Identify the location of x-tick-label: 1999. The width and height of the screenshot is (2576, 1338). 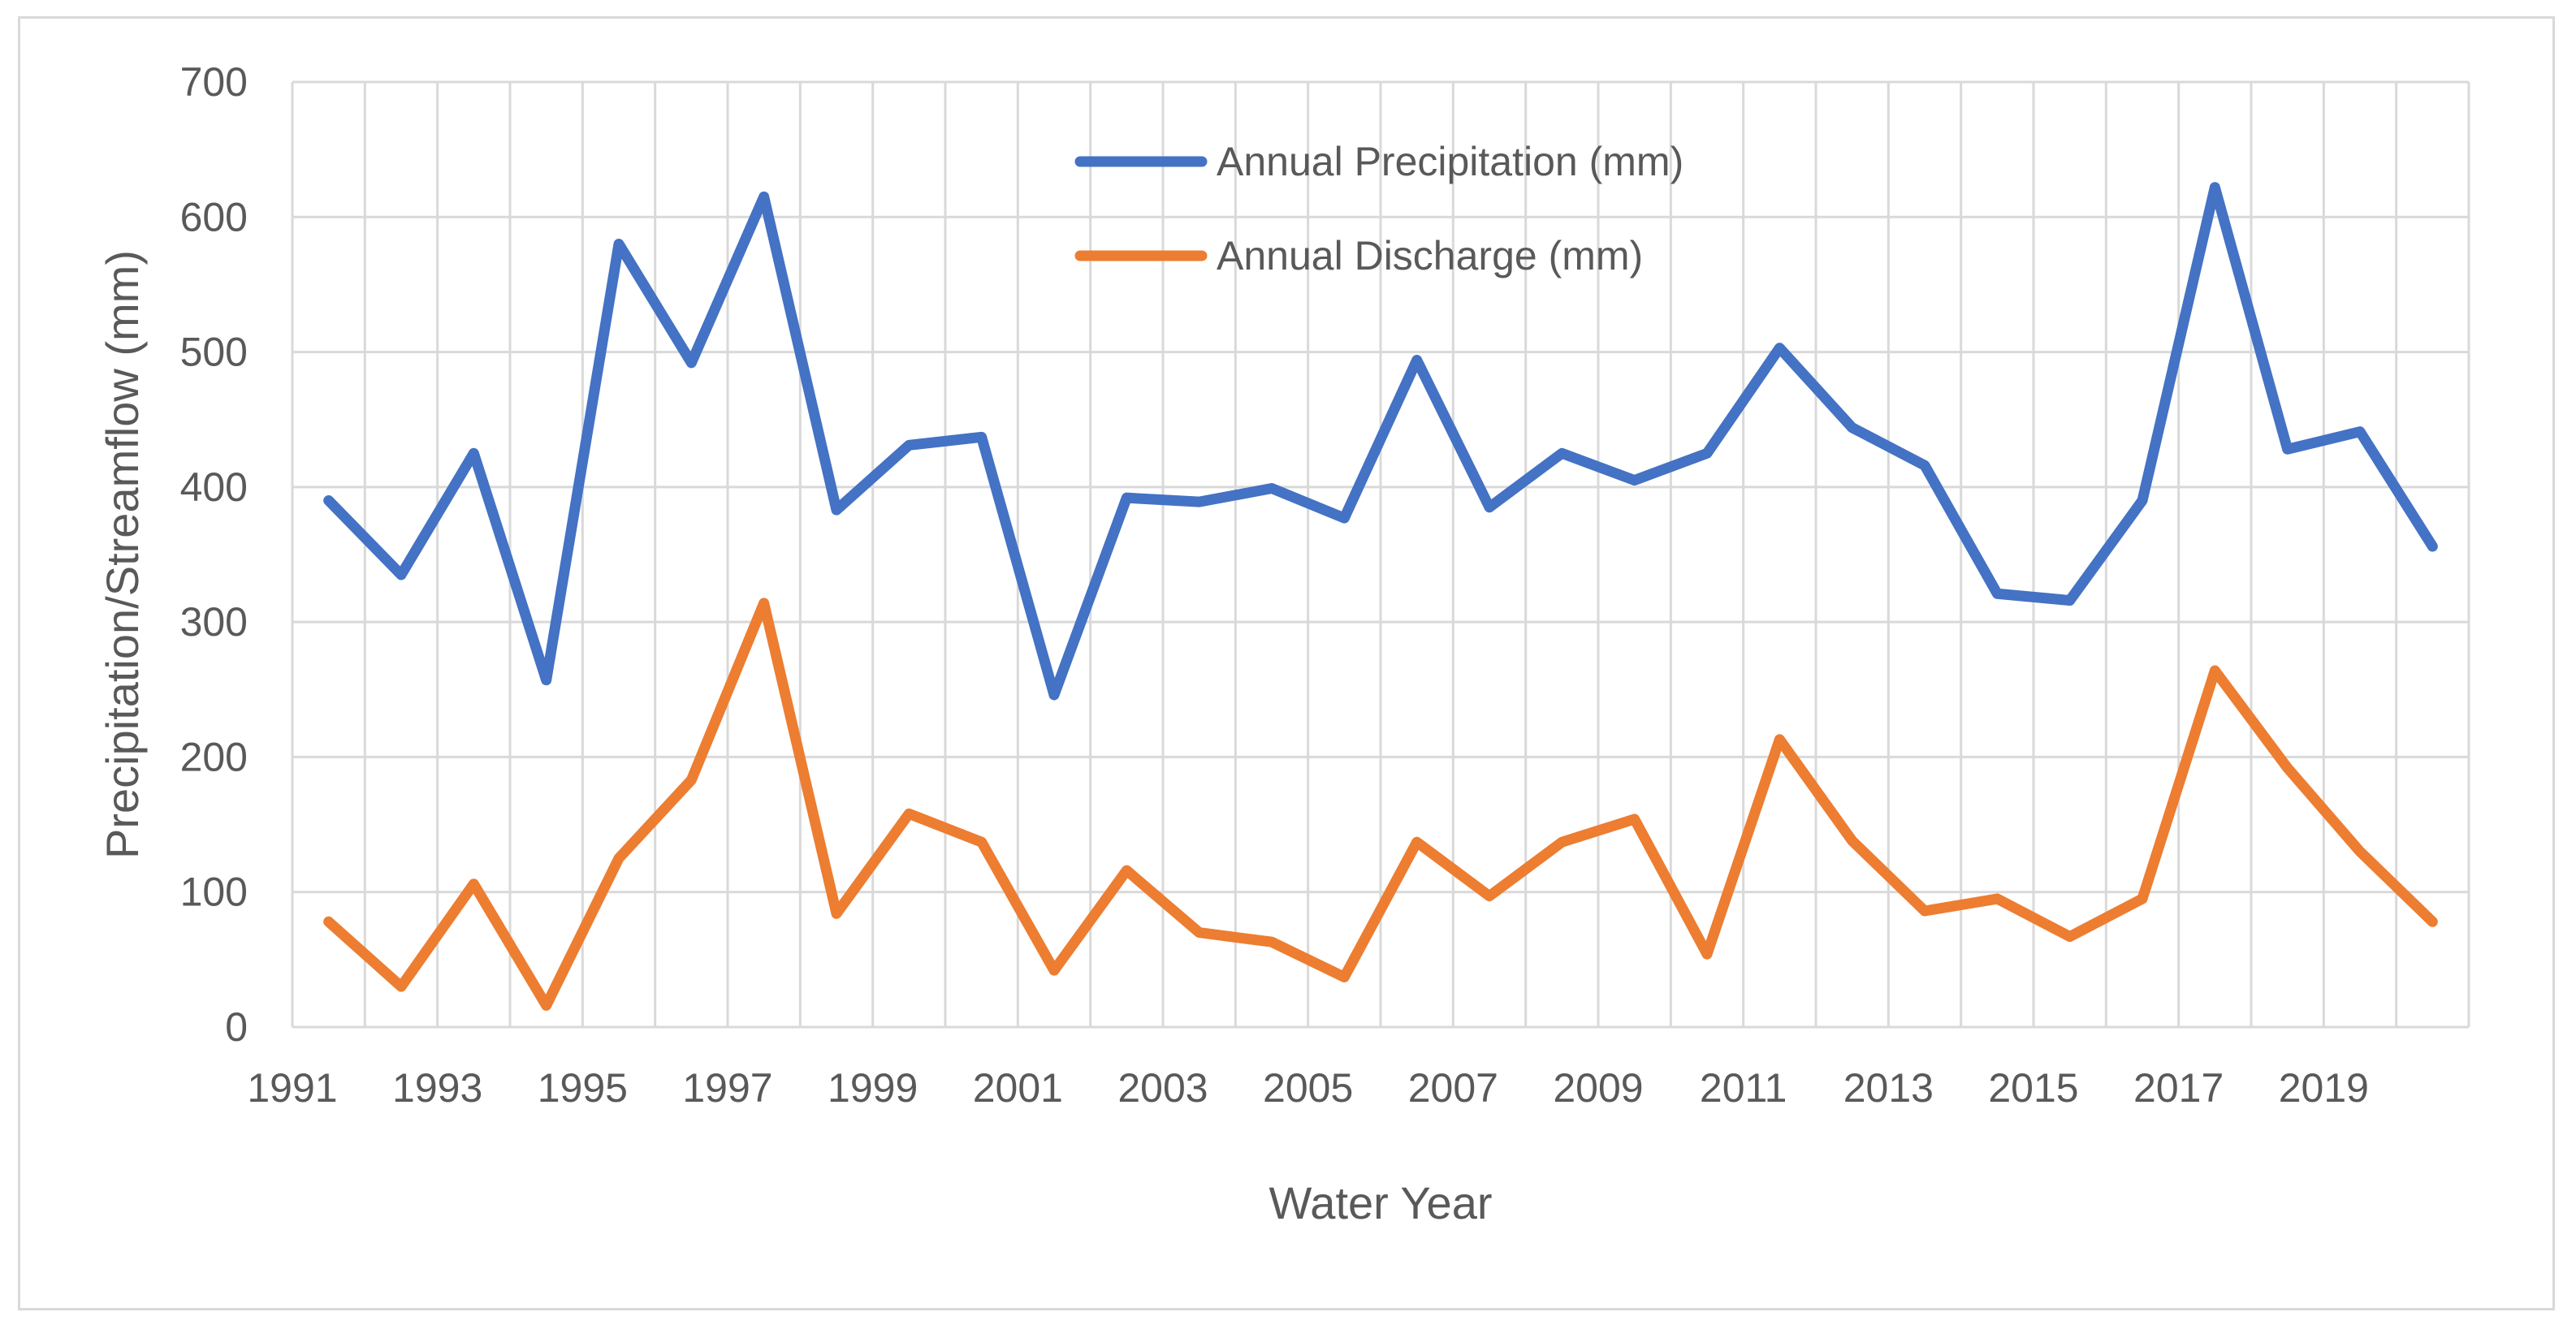
(873, 1088).